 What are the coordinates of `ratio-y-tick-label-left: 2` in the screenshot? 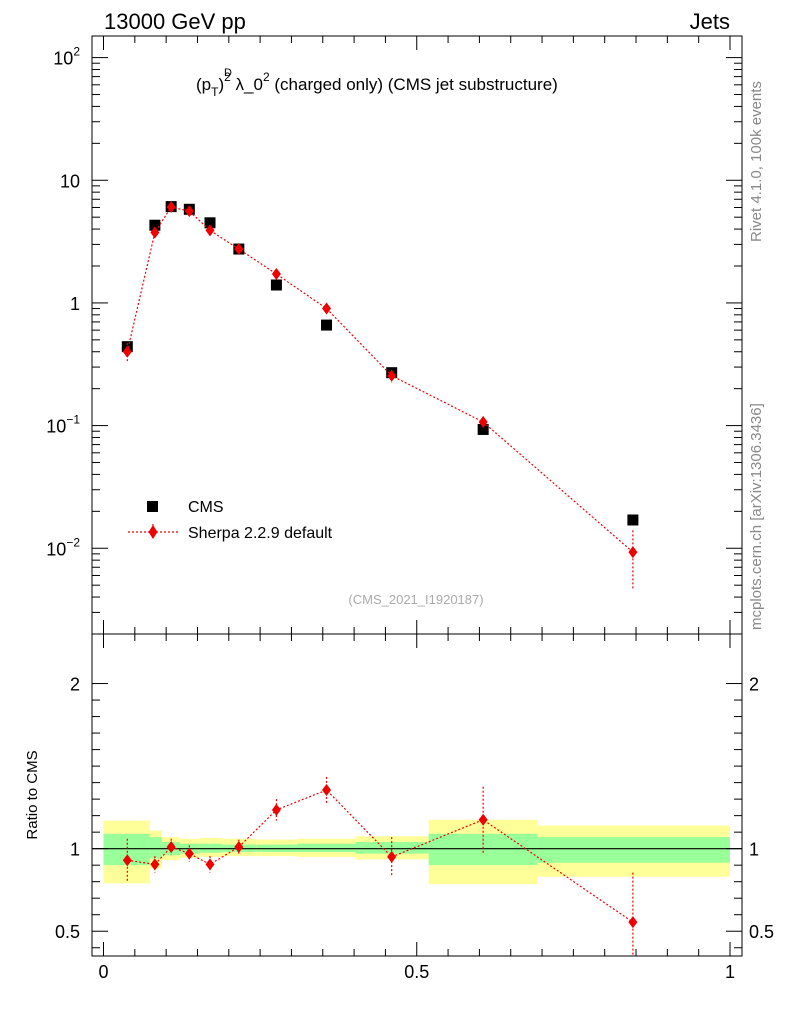 It's located at (75, 685).